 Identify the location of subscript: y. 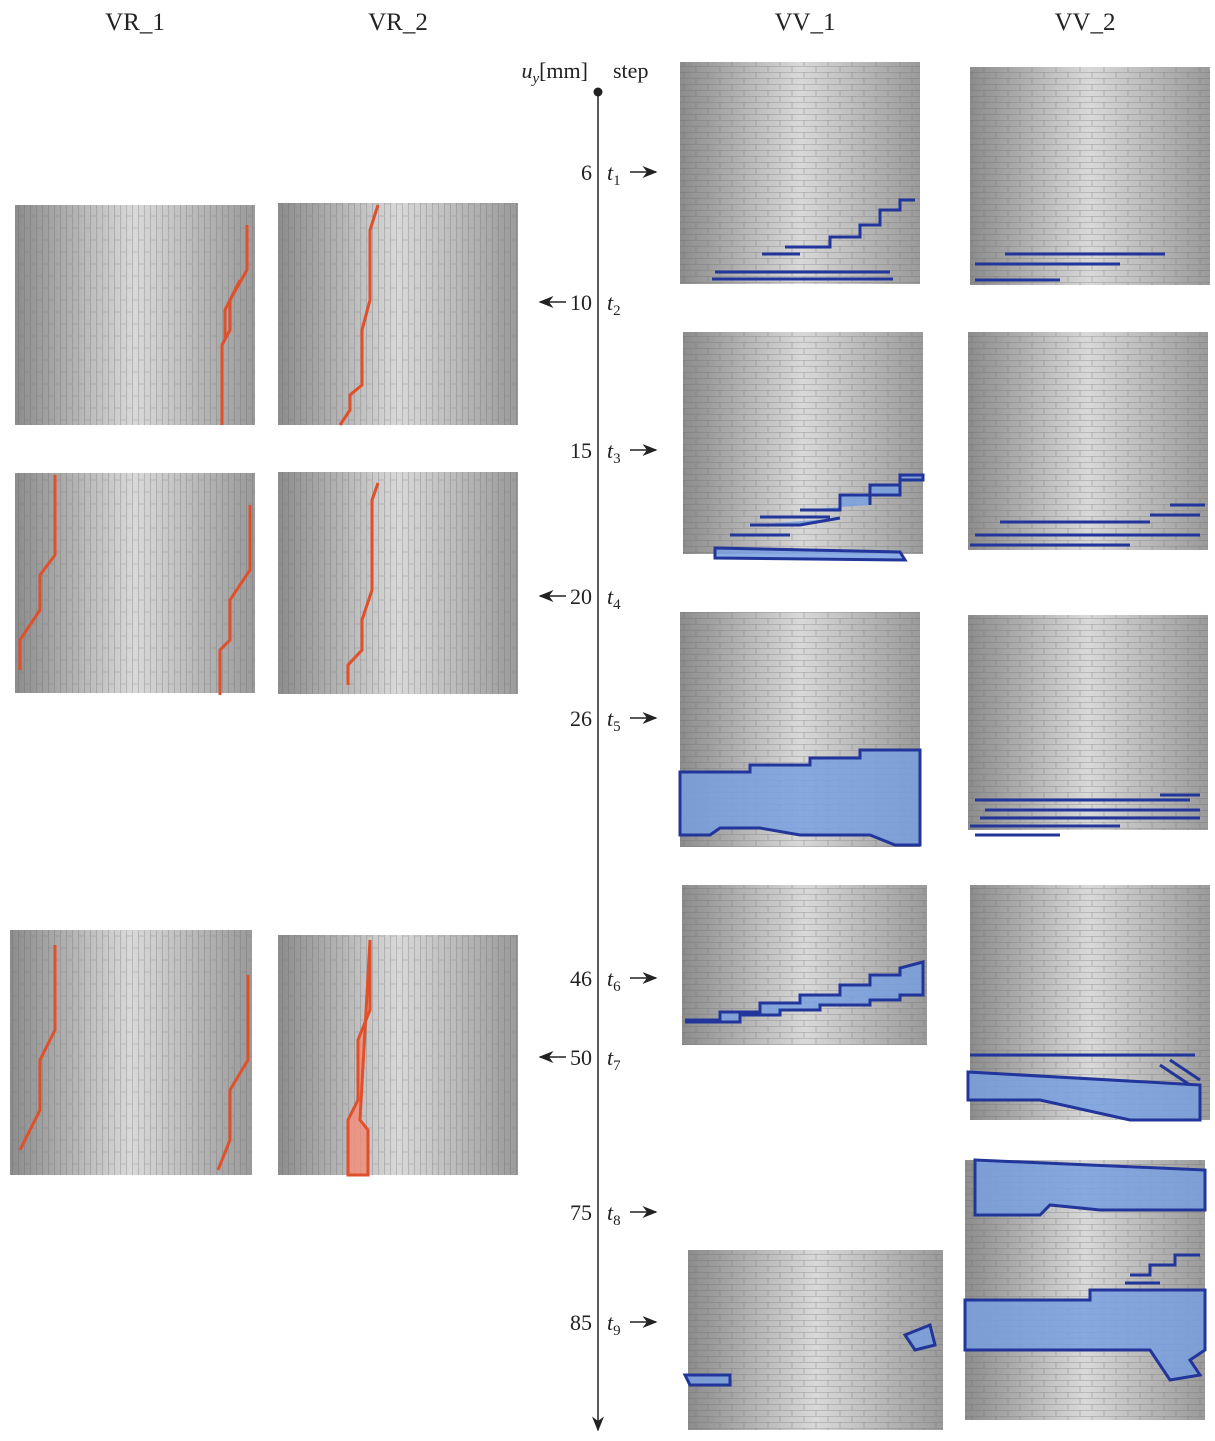
(534, 79).